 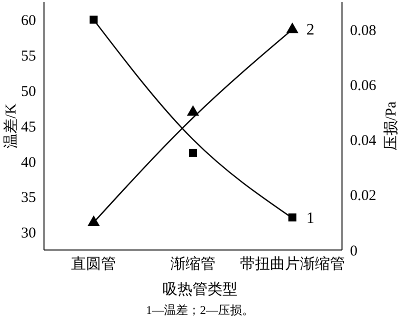 I want to click on series-label: 1, so click(x=310, y=219).